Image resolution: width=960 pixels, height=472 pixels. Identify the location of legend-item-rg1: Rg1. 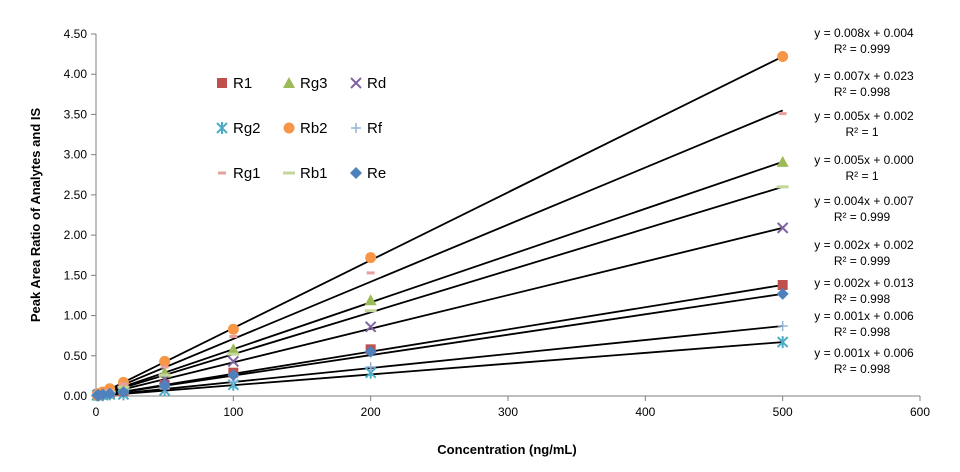
(239, 173).